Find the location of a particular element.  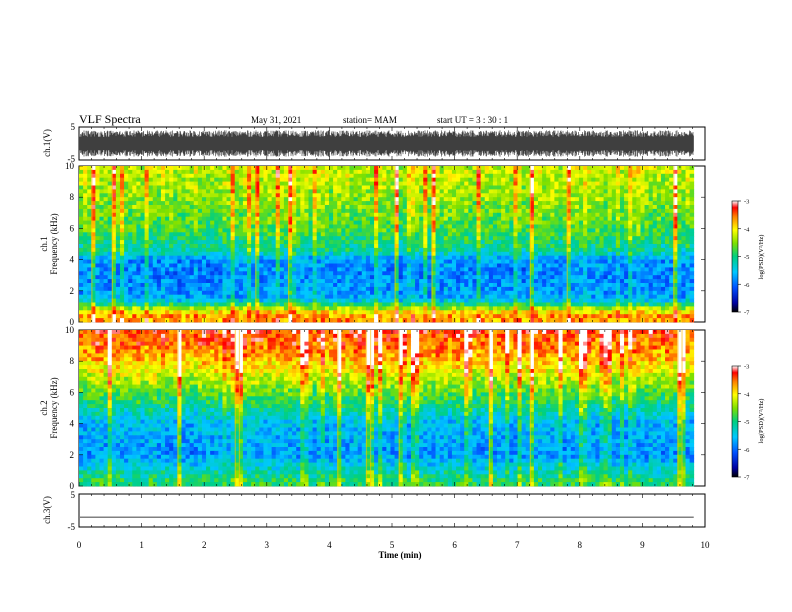

start-time-label: start UT = 3 : 30 : 1 is located at coordinates (473, 120).